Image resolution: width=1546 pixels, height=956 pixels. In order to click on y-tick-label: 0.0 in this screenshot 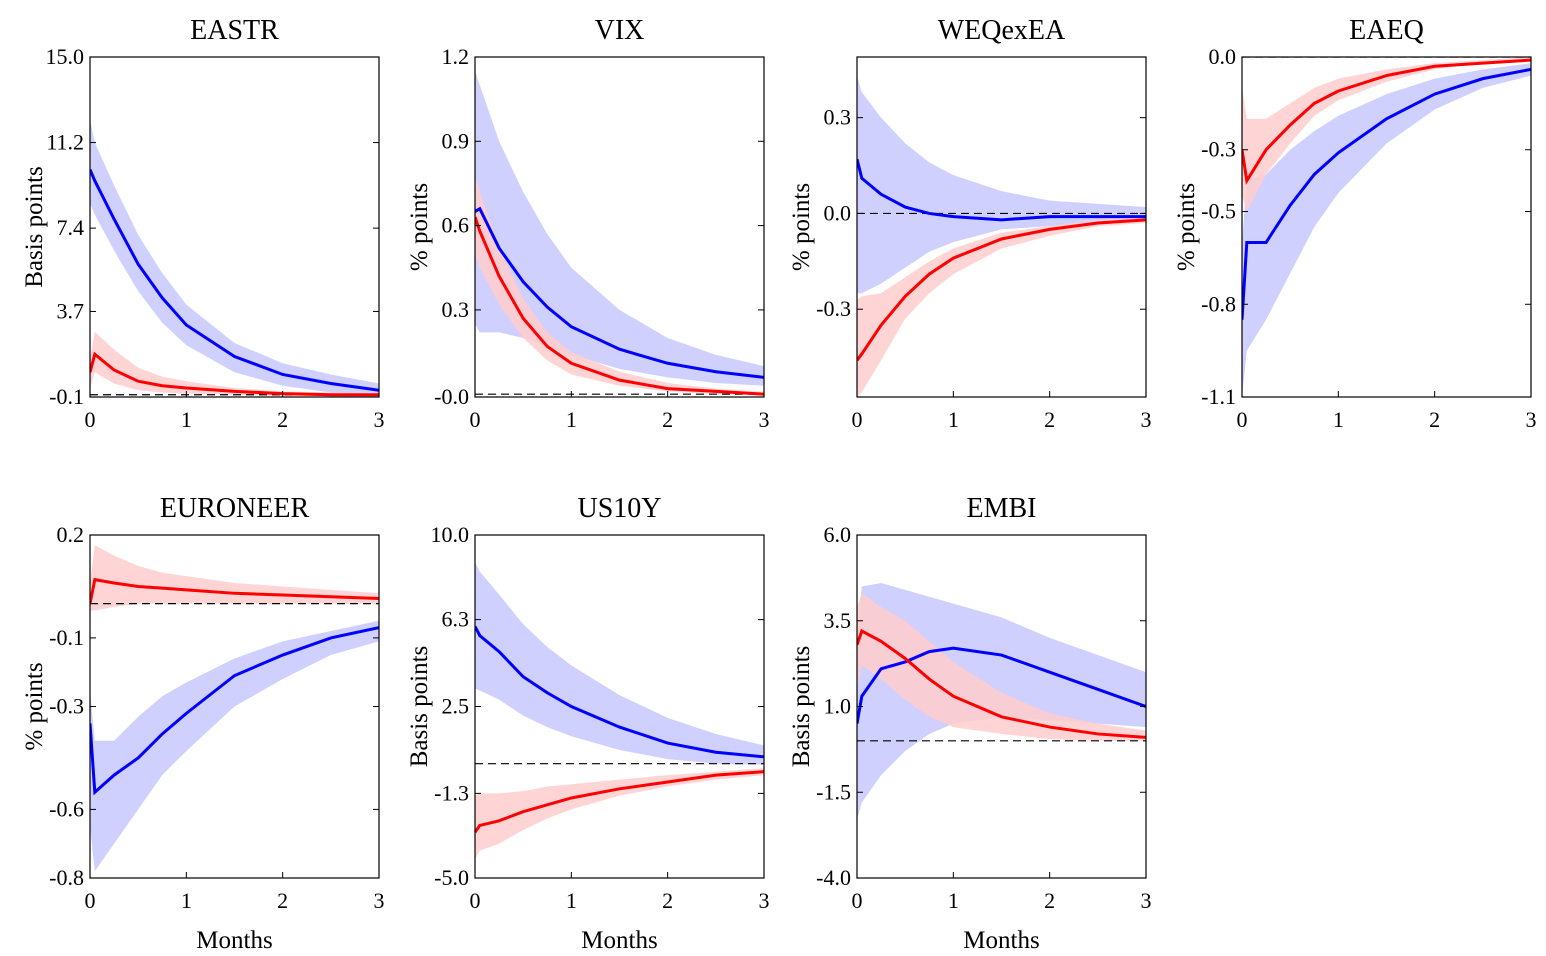, I will do `click(838, 212)`.